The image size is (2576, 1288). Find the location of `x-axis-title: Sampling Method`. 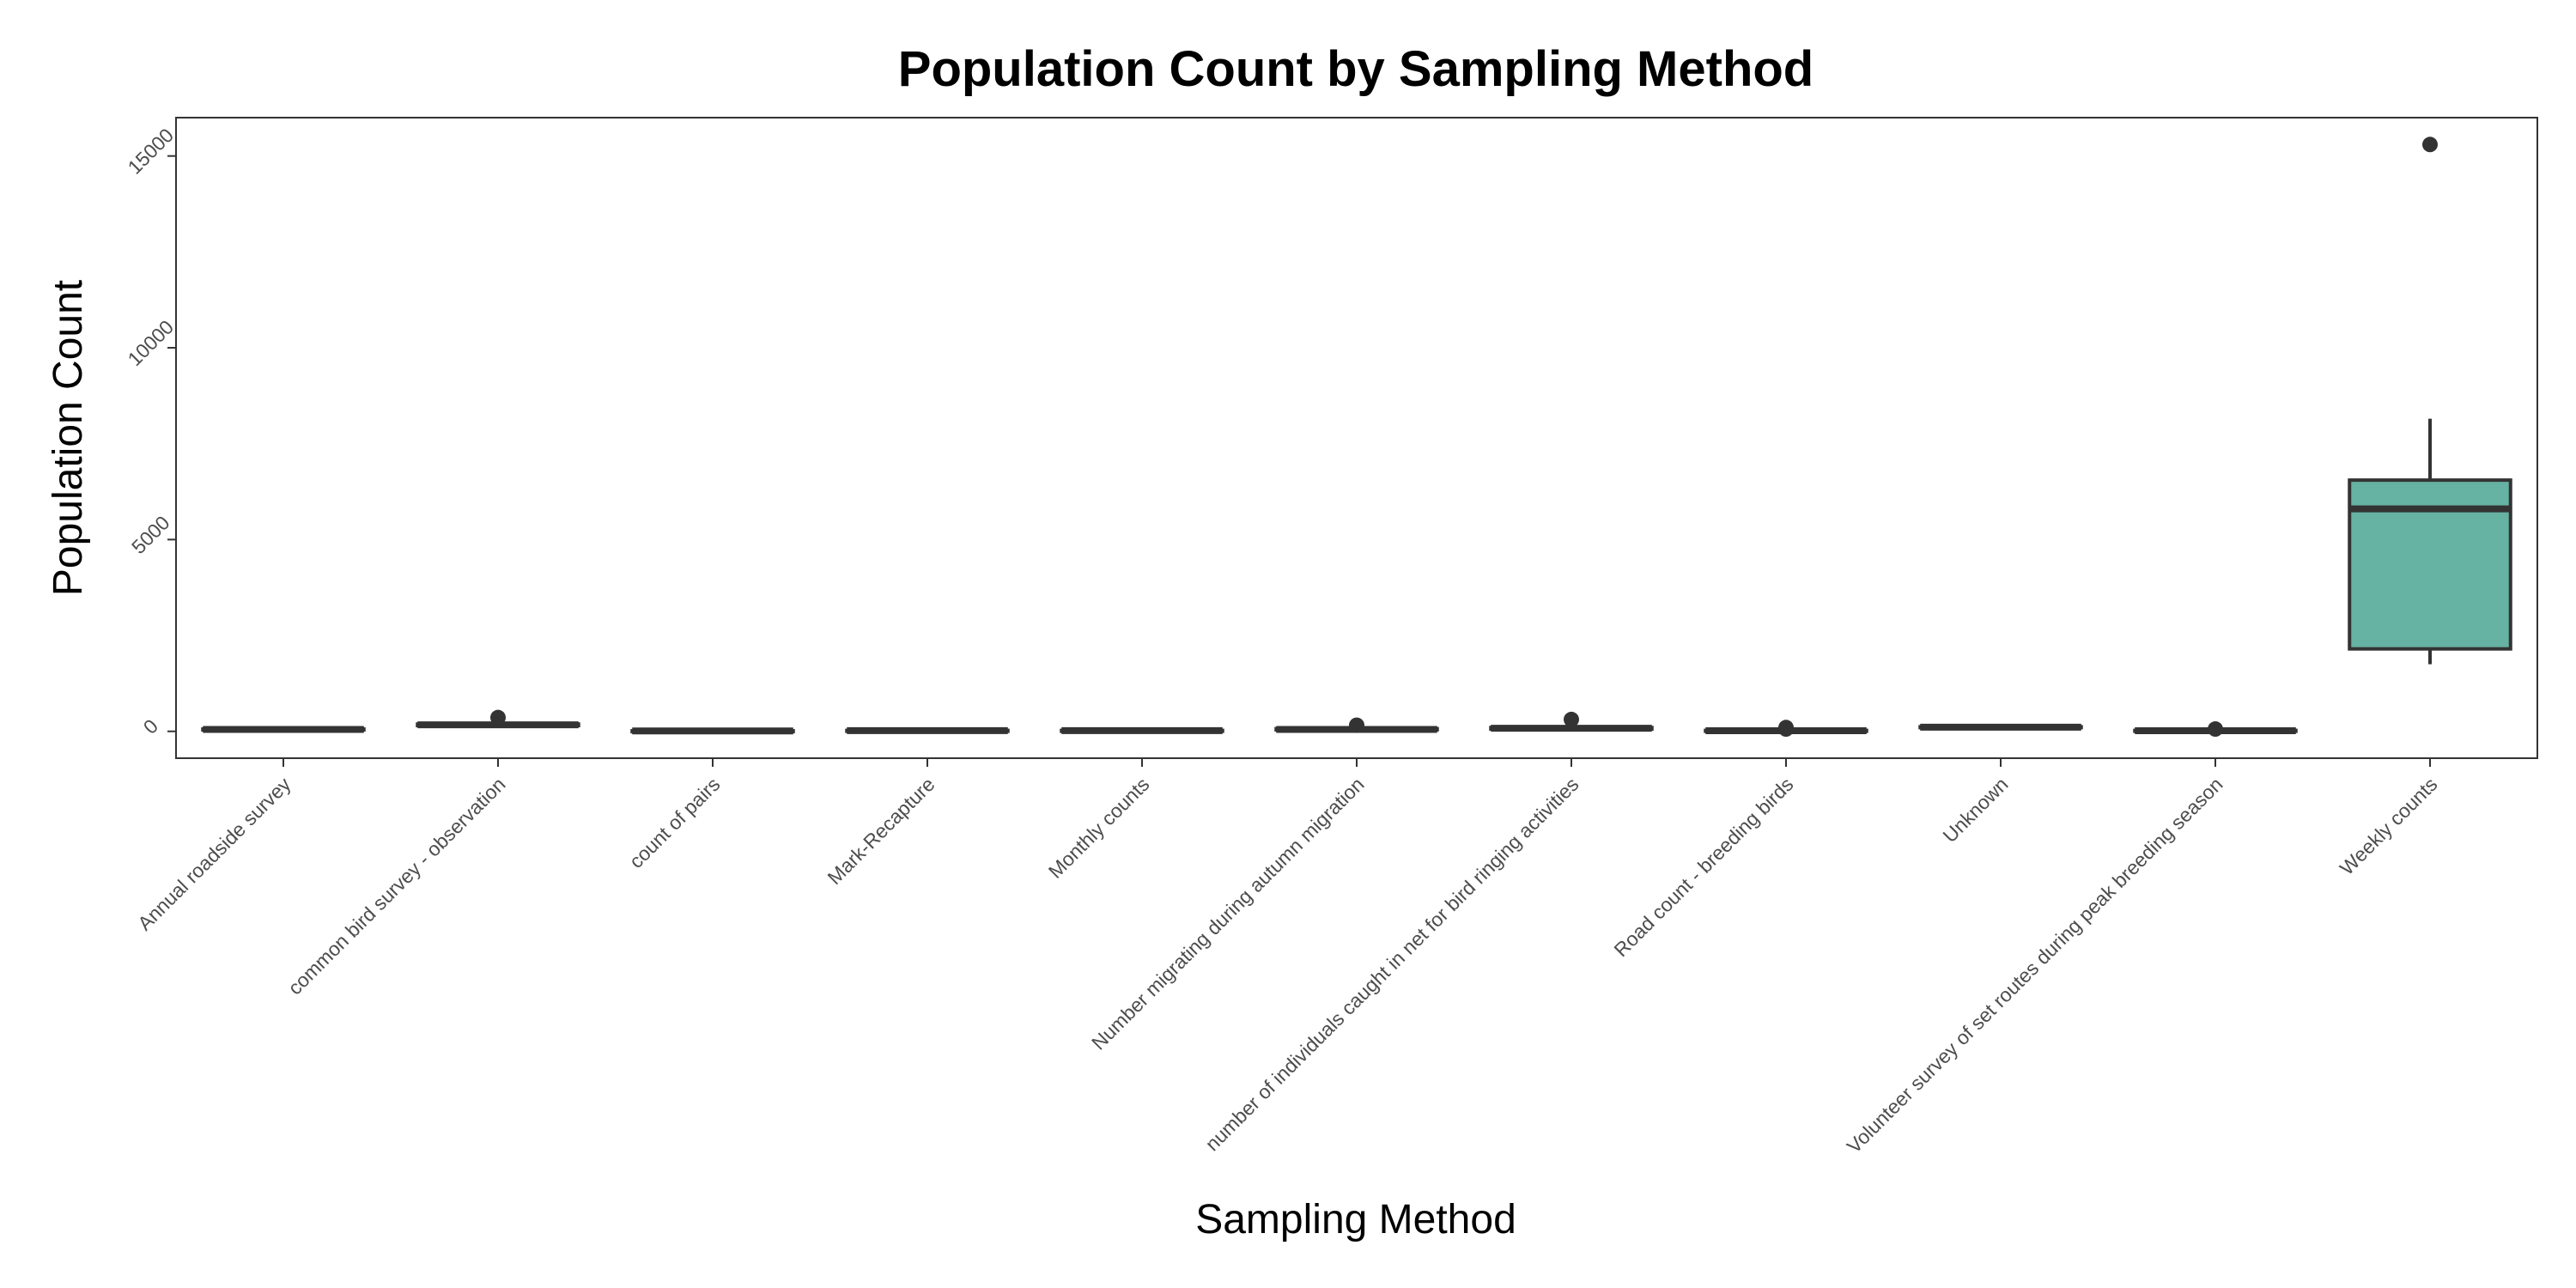

x-axis-title: Sampling Method is located at coordinates (1356, 1219).